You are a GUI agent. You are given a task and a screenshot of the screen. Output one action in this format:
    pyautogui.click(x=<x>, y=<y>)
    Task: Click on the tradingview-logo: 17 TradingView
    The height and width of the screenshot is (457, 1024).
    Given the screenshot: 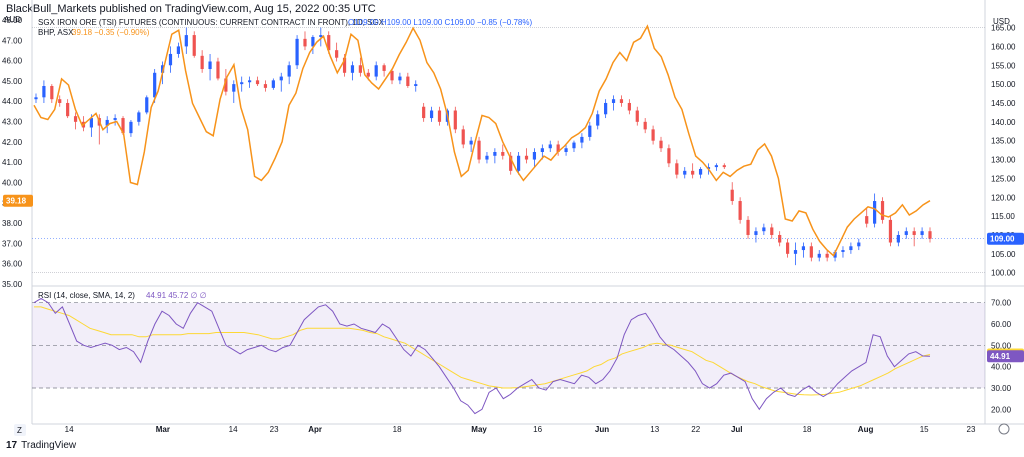 What is the action you would take?
    pyautogui.click(x=41, y=445)
    